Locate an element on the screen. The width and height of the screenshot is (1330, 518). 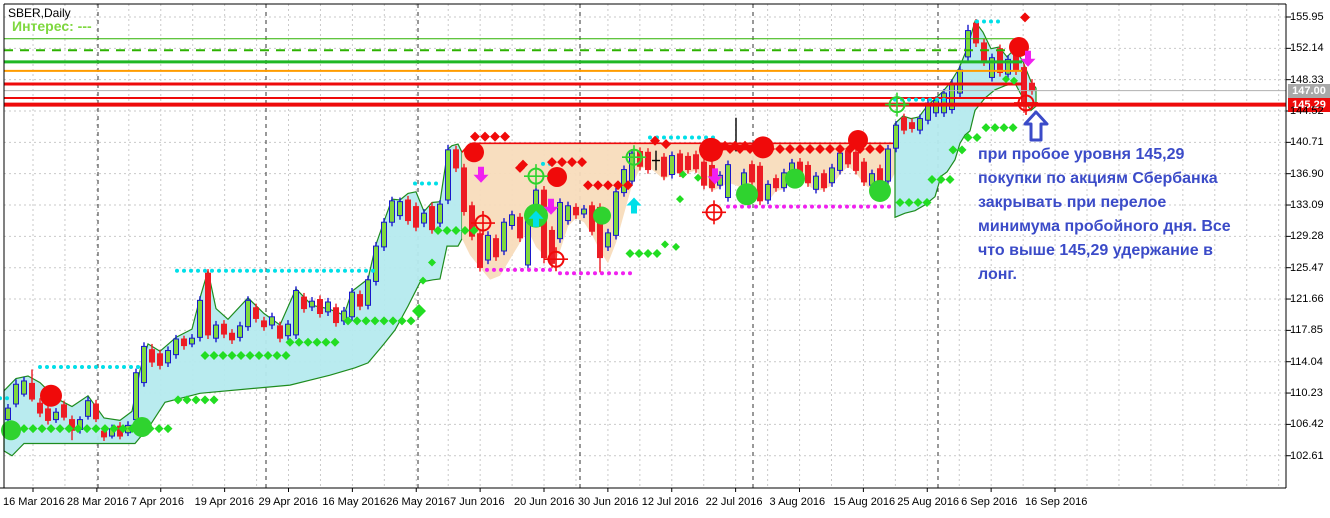
price-axis-label: 133.09 is located at coordinates (1307, 205).